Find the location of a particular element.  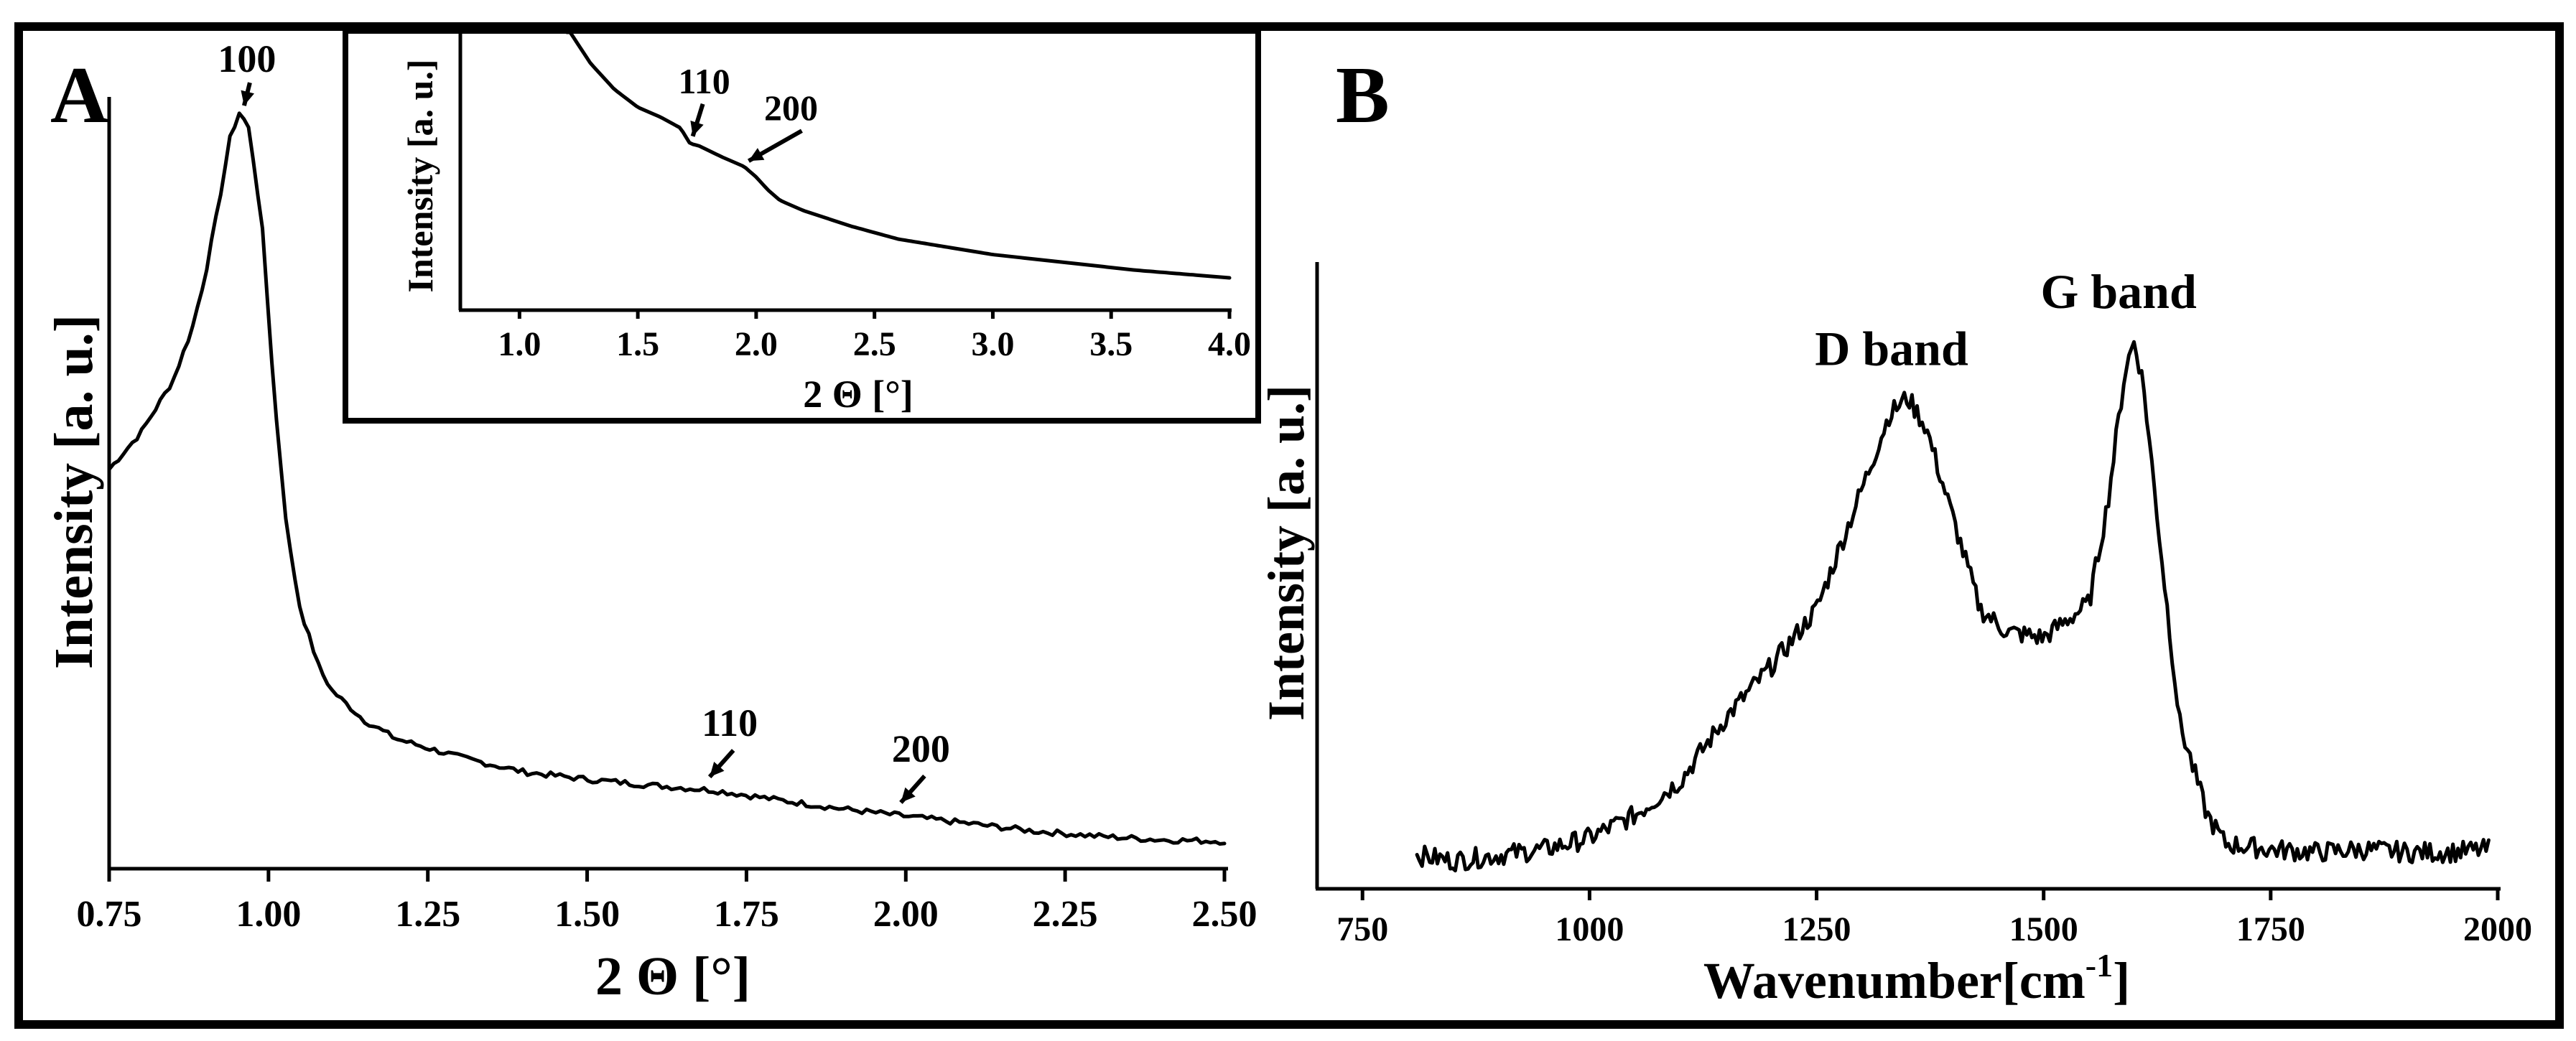

inset-frame is located at coordinates (802, 226).